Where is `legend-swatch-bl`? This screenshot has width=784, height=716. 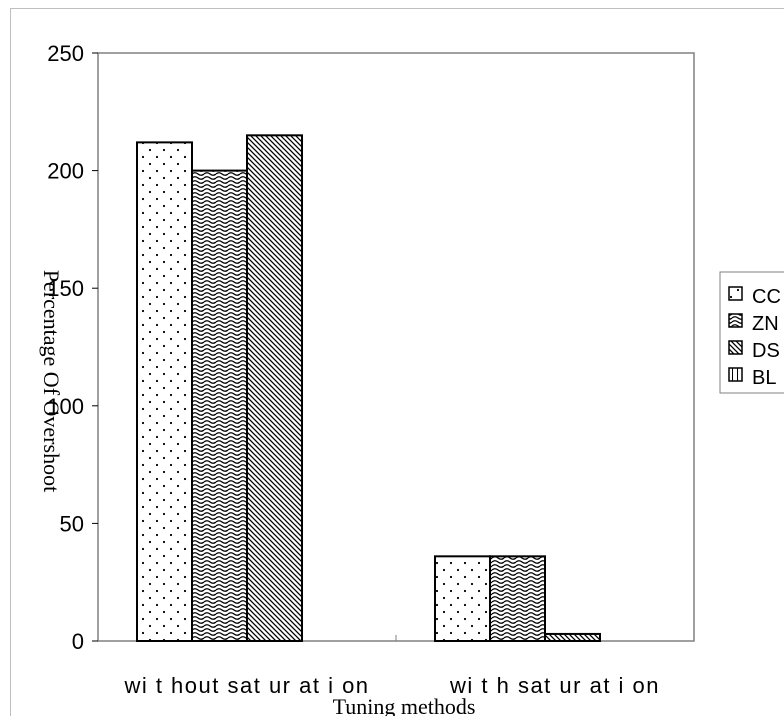
legend-swatch-bl is located at coordinates (735, 374).